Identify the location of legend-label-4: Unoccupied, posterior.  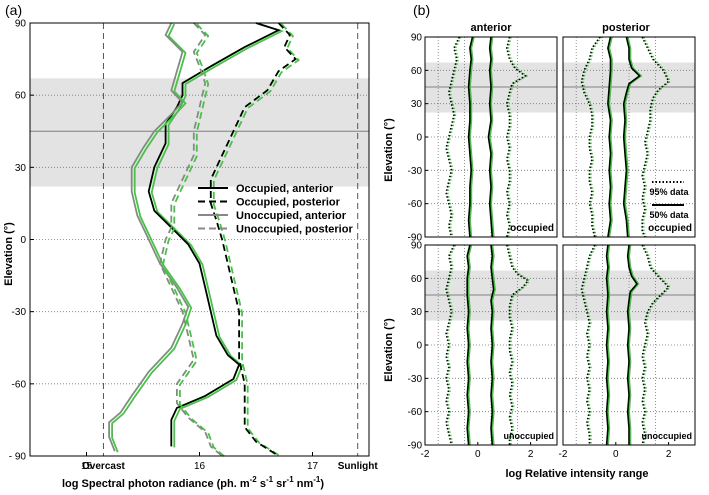
(294, 230).